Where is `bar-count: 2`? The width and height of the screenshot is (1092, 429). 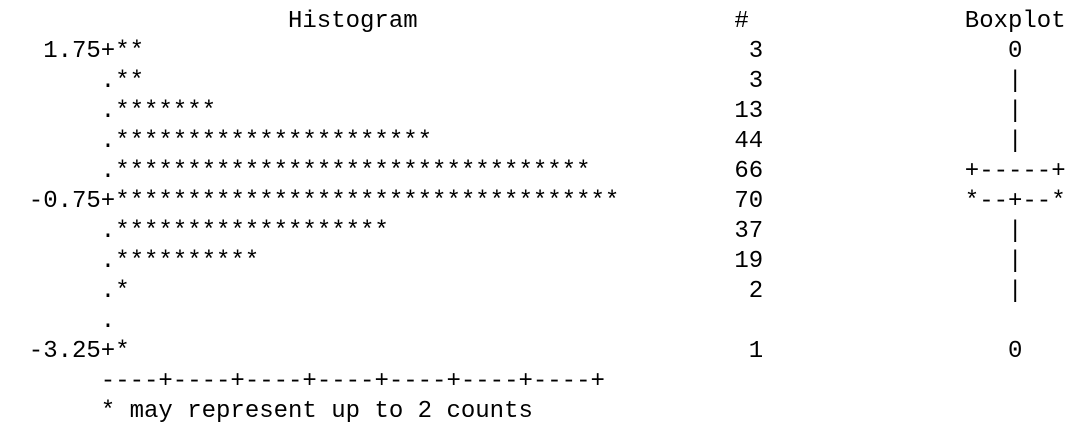
bar-count: 2 is located at coordinates (756, 291).